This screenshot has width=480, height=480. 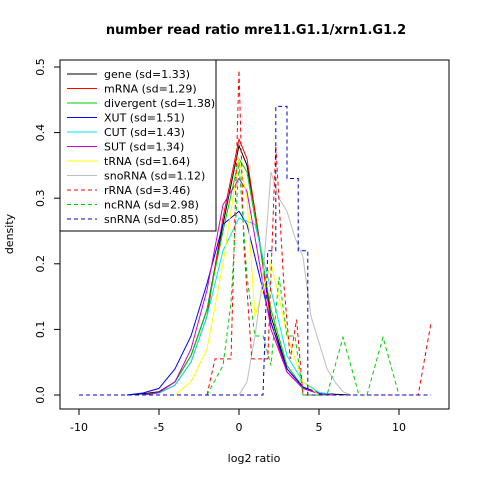 What do you see at coordinates (40, 330) in the screenshot?
I see `y-tick-label-1: 0.1` at bounding box center [40, 330].